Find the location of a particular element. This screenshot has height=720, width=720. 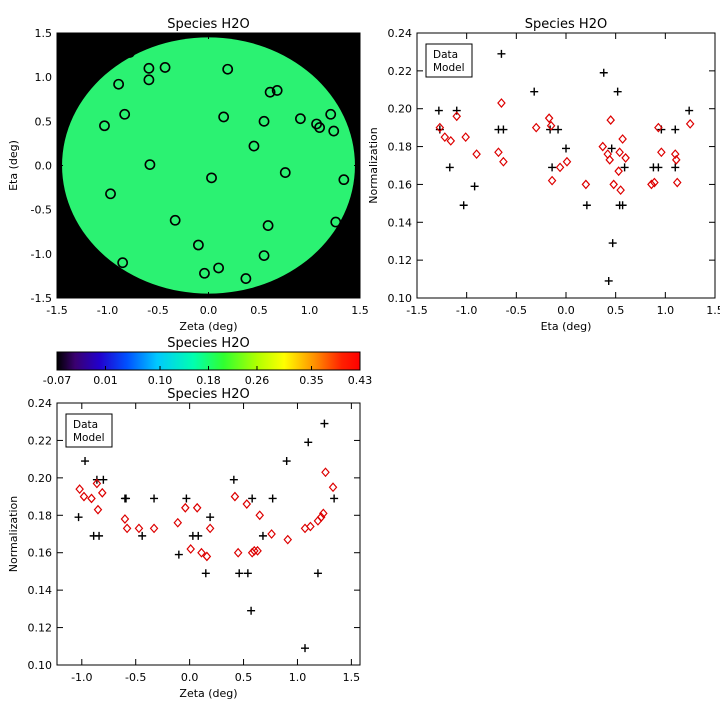

x-axis-label: Eta (deg) is located at coordinates (566, 326).